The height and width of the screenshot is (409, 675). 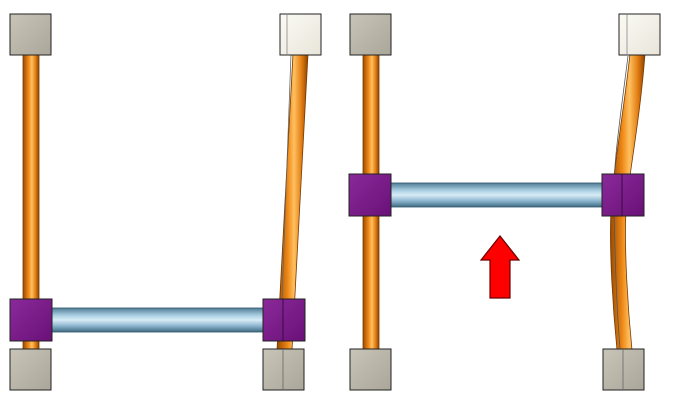 What do you see at coordinates (623, 369) in the screenshot?
I see `right-panel-bottom-right-block` at bounding box center [623, 369].